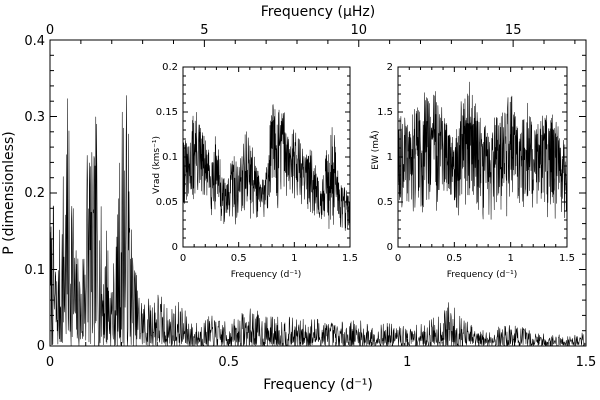  What do you see at coordinates (34, 117) in the screenshot?
I see `main-y-tick-label: 0.3` at bounding box center [34, 117].